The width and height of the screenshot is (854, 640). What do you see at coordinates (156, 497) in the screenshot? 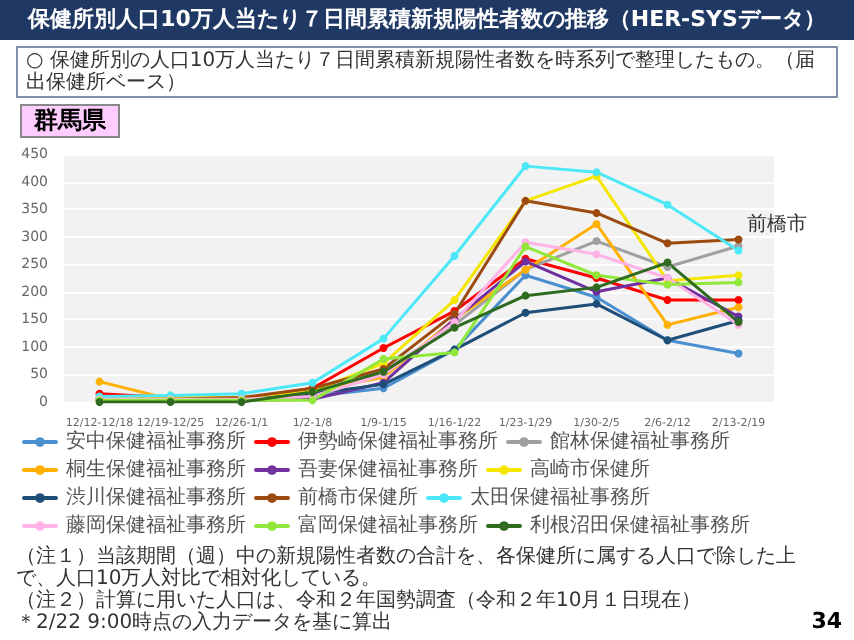
I see `legend-label: 渋川保健福祉事務所` at bounding box center [156, 497].